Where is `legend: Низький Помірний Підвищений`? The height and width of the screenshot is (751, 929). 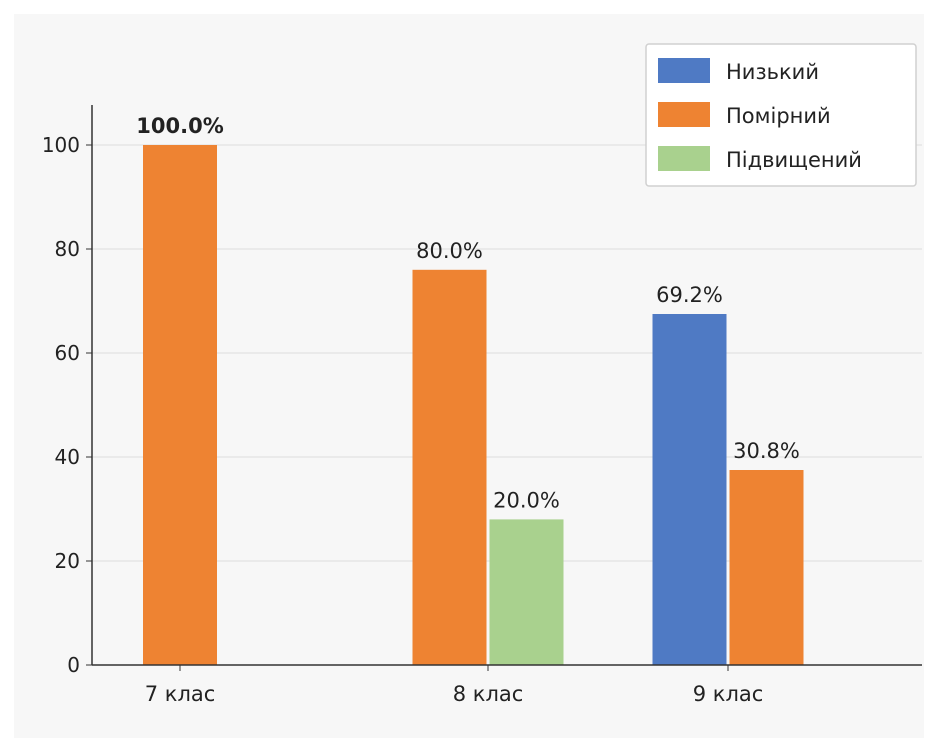
legend: Низький Помірний Підвищений is located at coordinates (781, 115).